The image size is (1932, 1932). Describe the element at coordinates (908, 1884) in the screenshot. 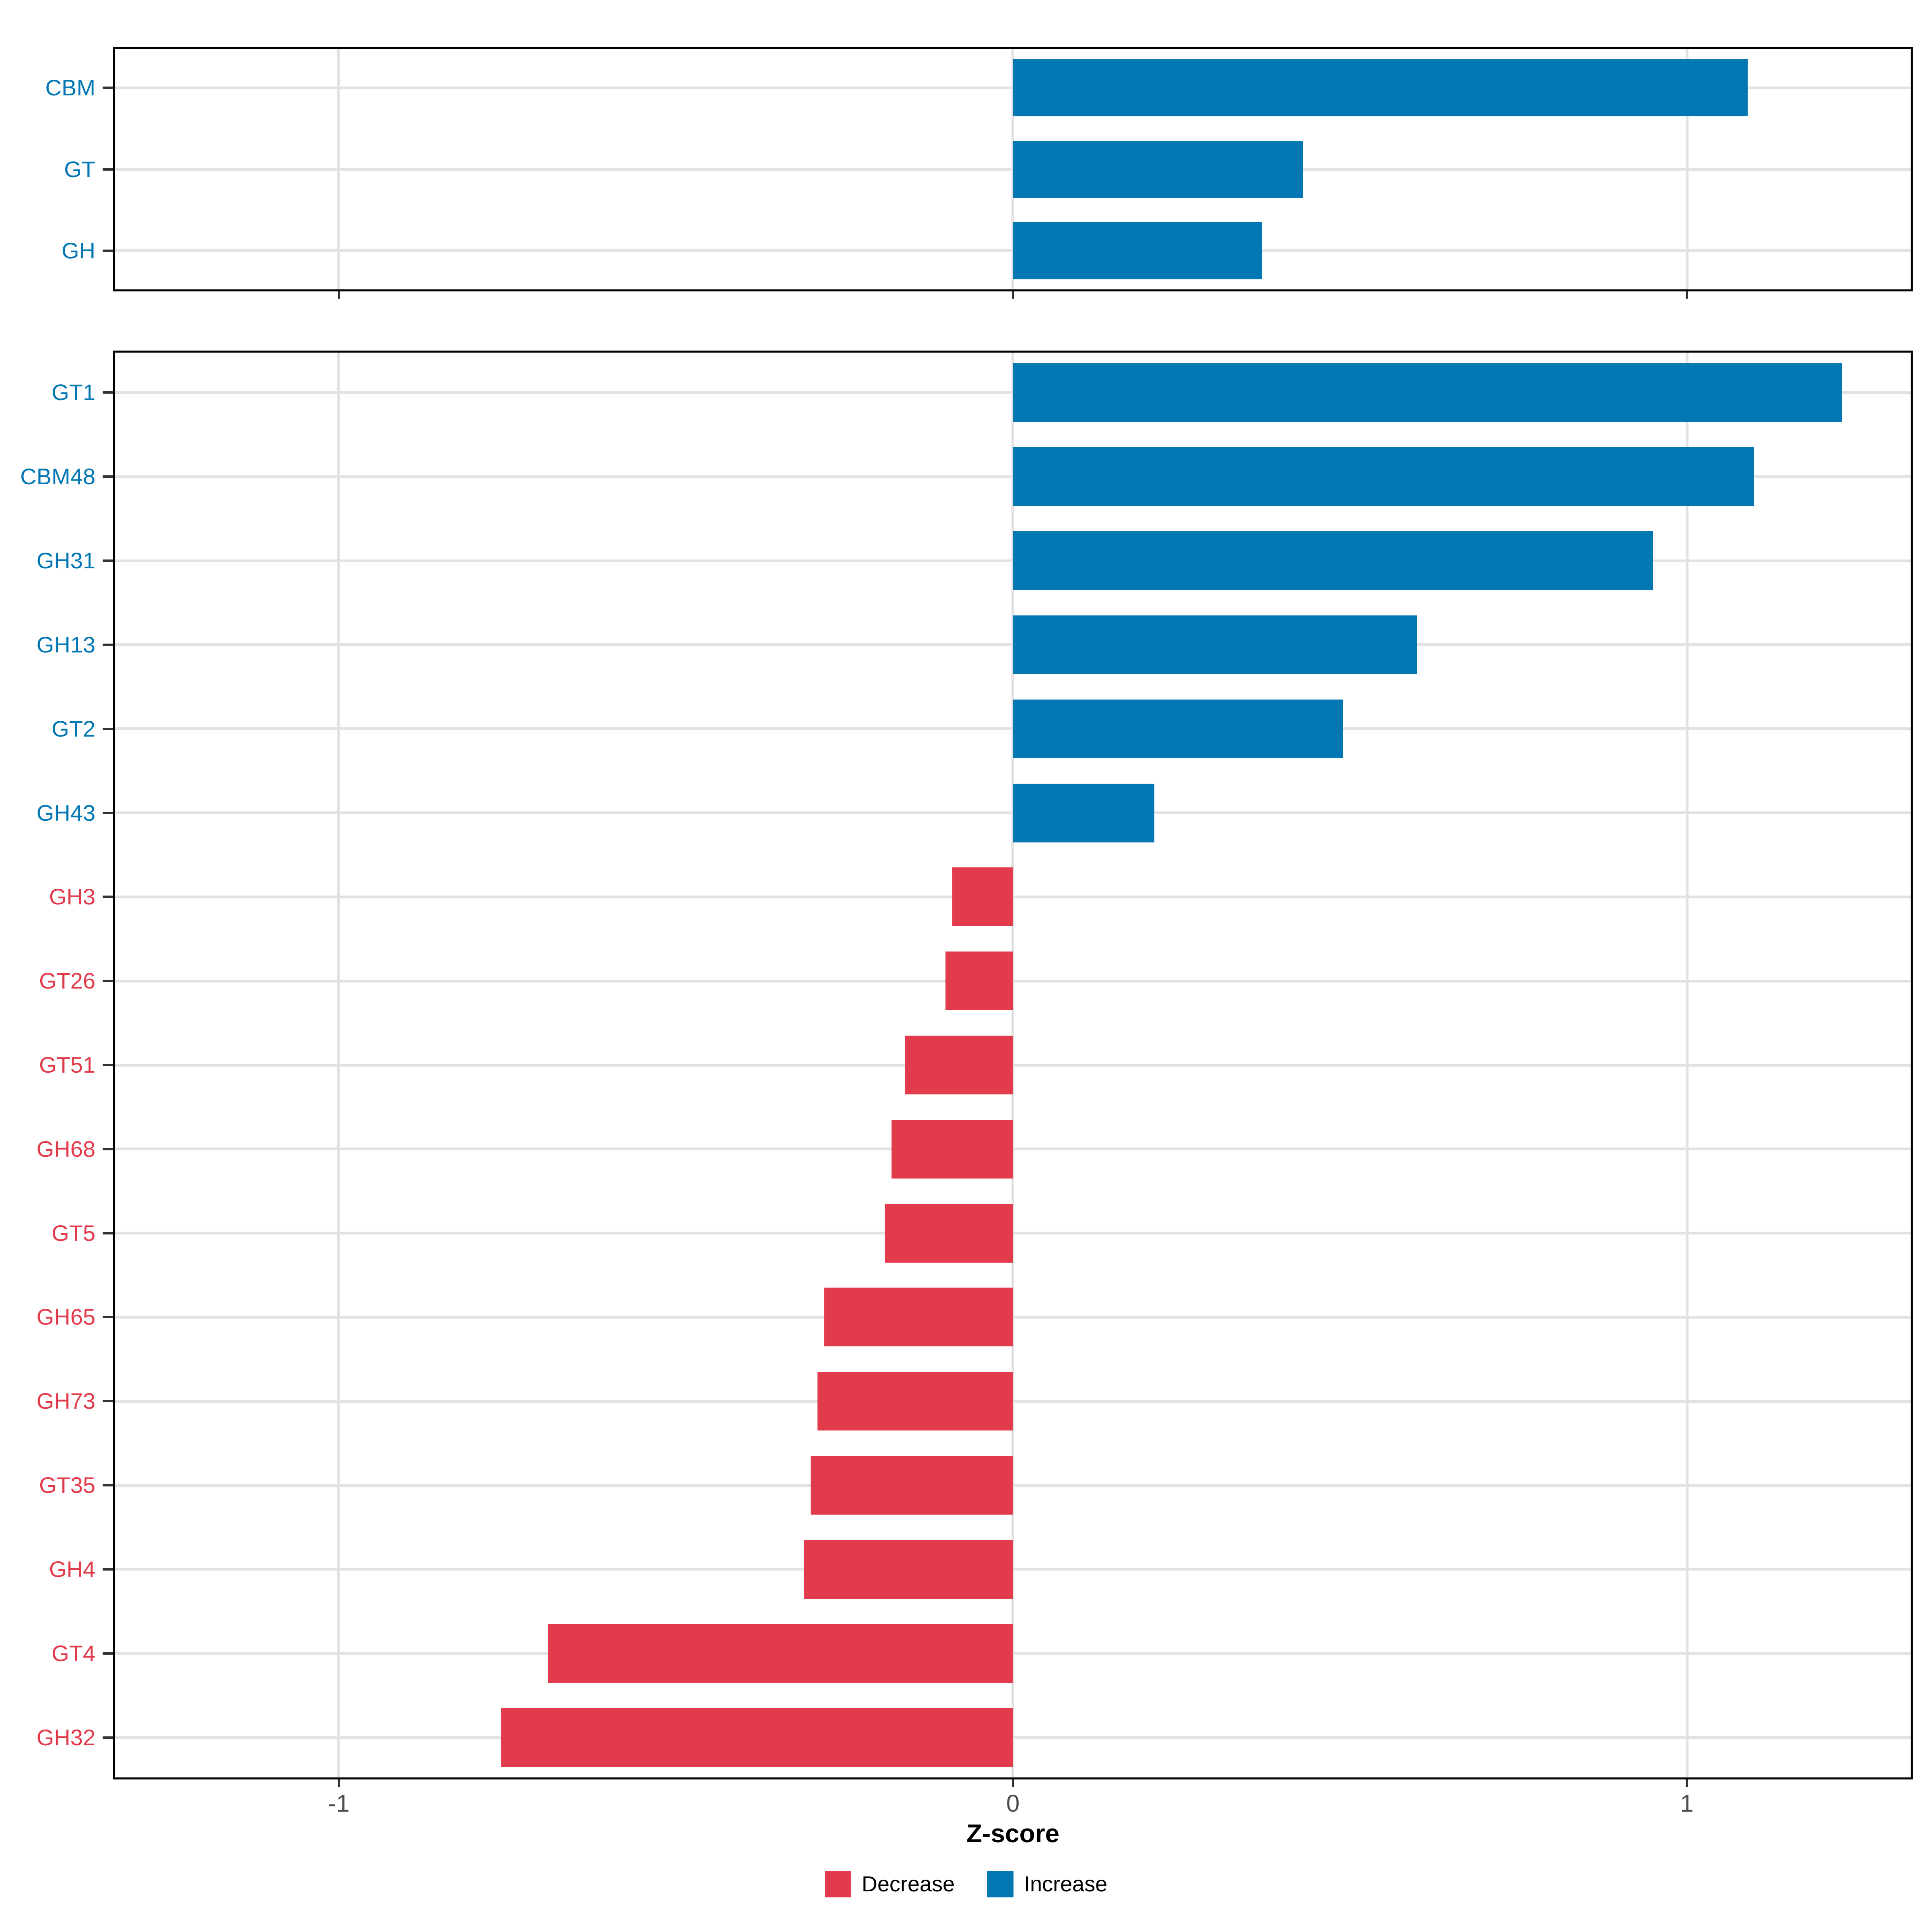

I see `legend-label: Decrease` at that location.